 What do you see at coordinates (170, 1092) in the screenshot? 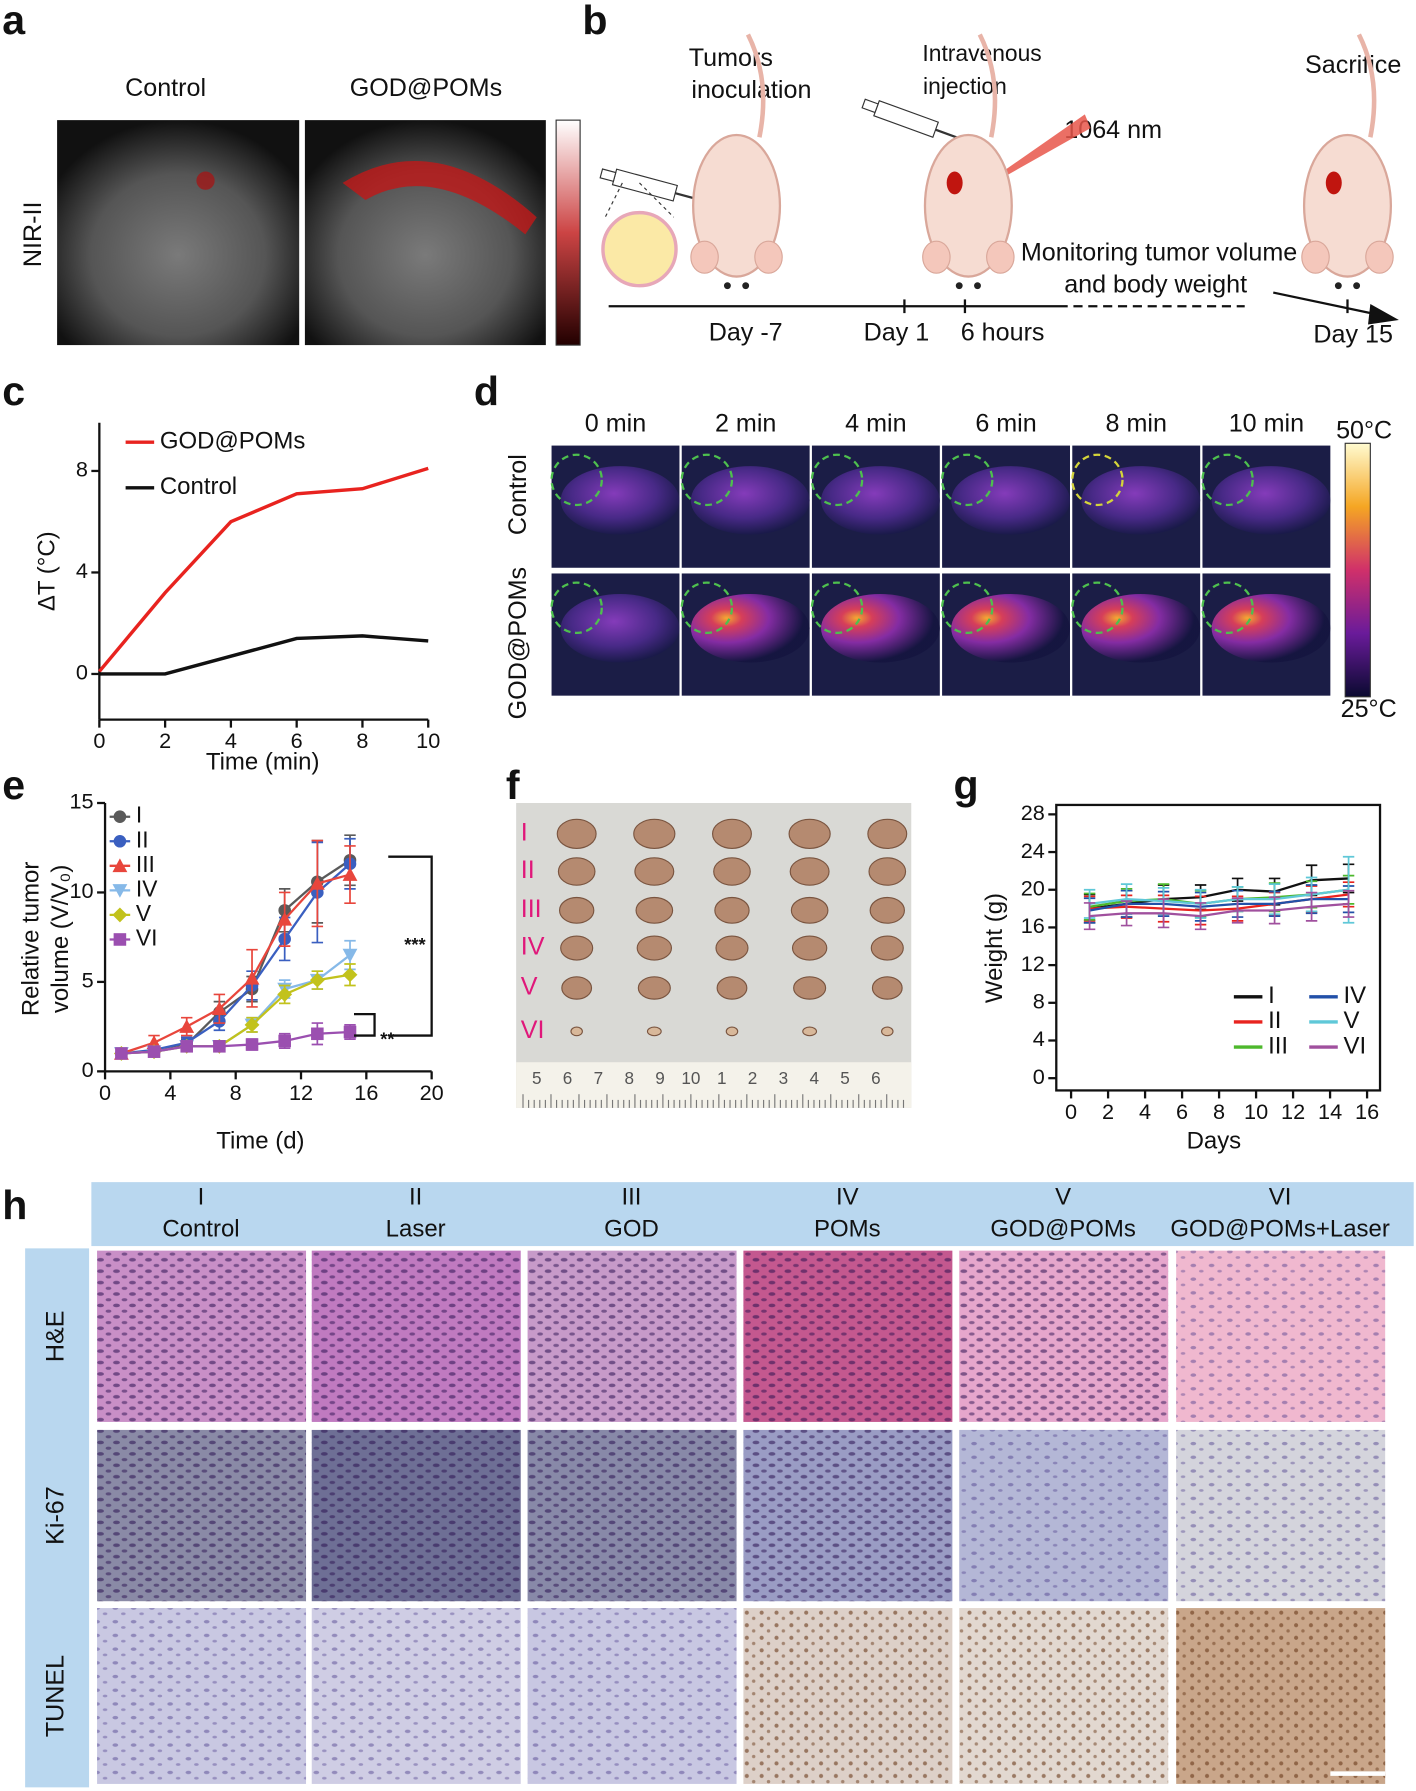
I see `x-tick-label: 4` at bounding box center [170, 1092].